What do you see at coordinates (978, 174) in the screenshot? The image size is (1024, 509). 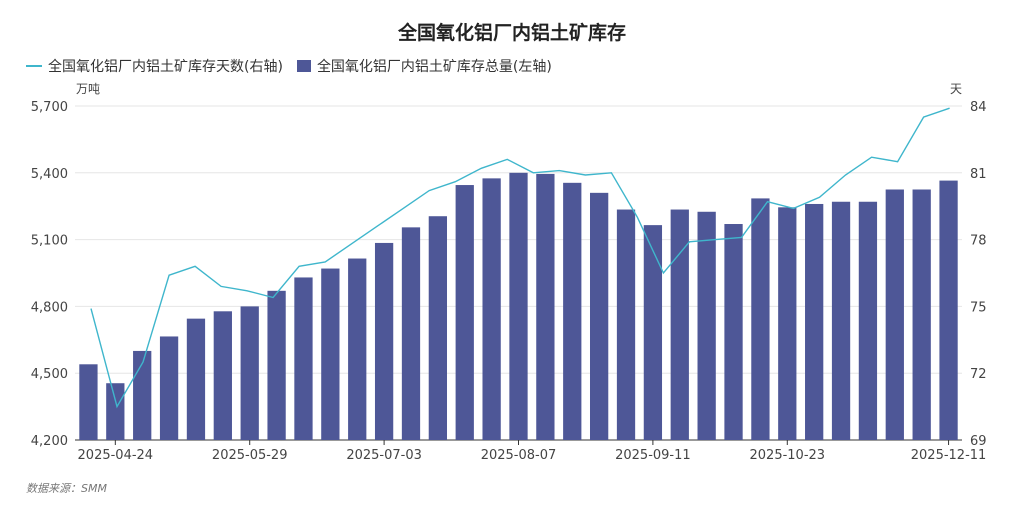 I see `y2-tick-label: 81` at bounding box center [978, 174].